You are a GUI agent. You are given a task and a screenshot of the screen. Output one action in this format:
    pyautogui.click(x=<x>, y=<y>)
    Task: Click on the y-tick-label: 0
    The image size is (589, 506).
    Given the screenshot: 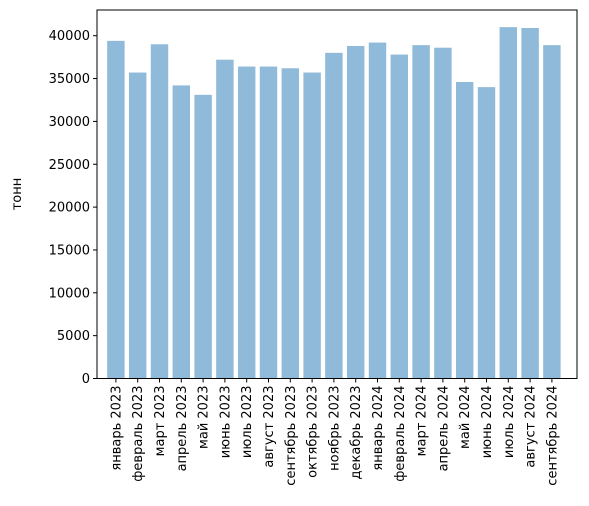 What is the action you would take?
    pyautogui.click(x=86, y=379)
    